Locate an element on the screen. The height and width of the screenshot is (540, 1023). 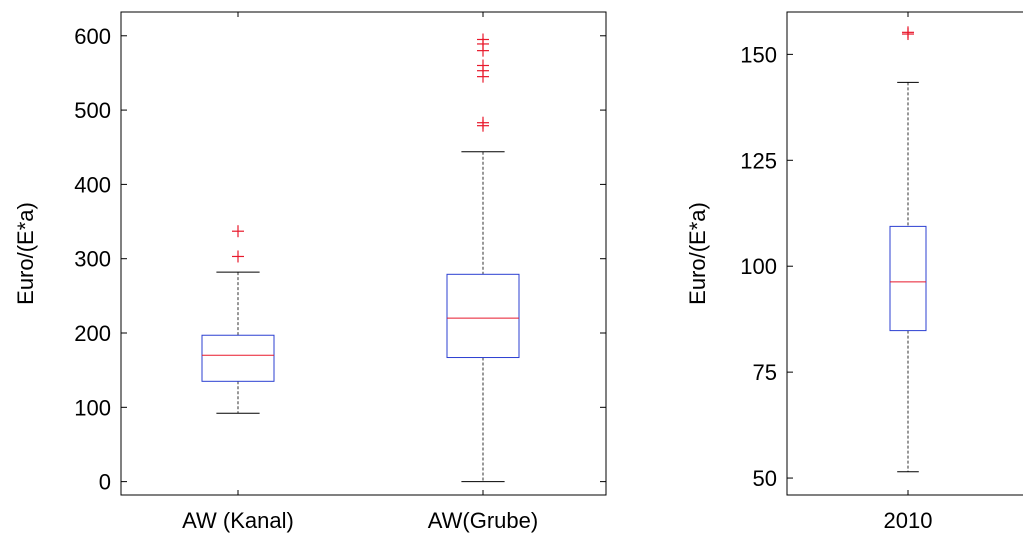
y-tick-label: 150 is located at coordinates (758, 54).